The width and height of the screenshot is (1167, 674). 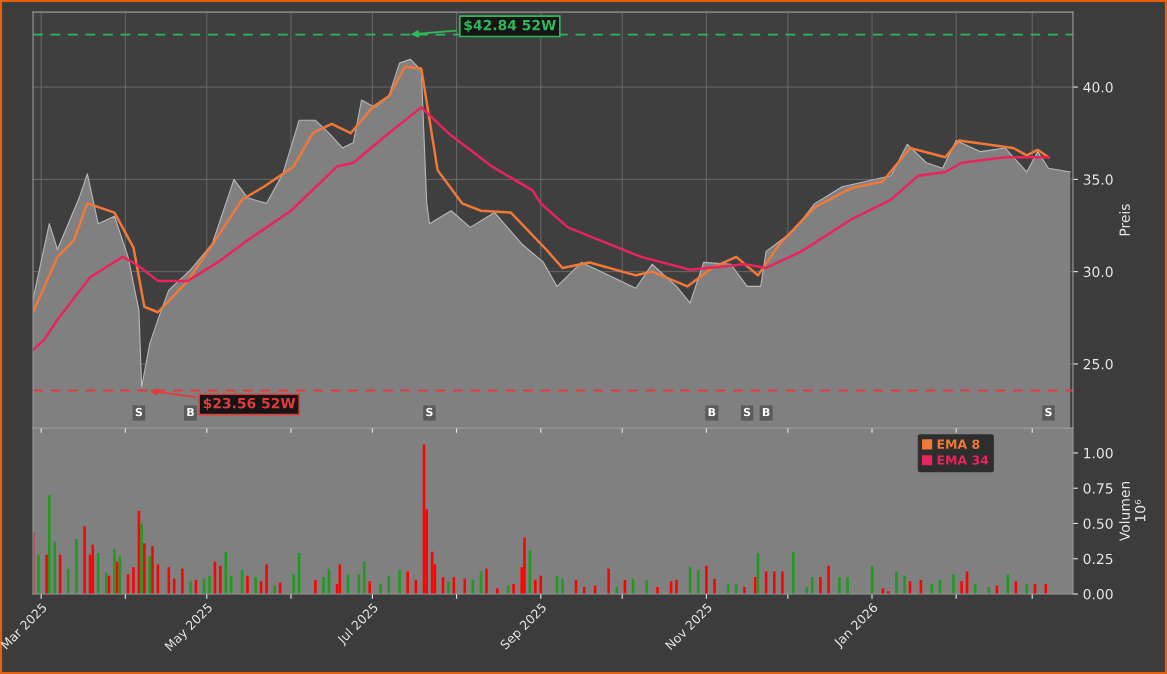 I want to click on legend-label: EMA 34, so click(x=963, y=460).